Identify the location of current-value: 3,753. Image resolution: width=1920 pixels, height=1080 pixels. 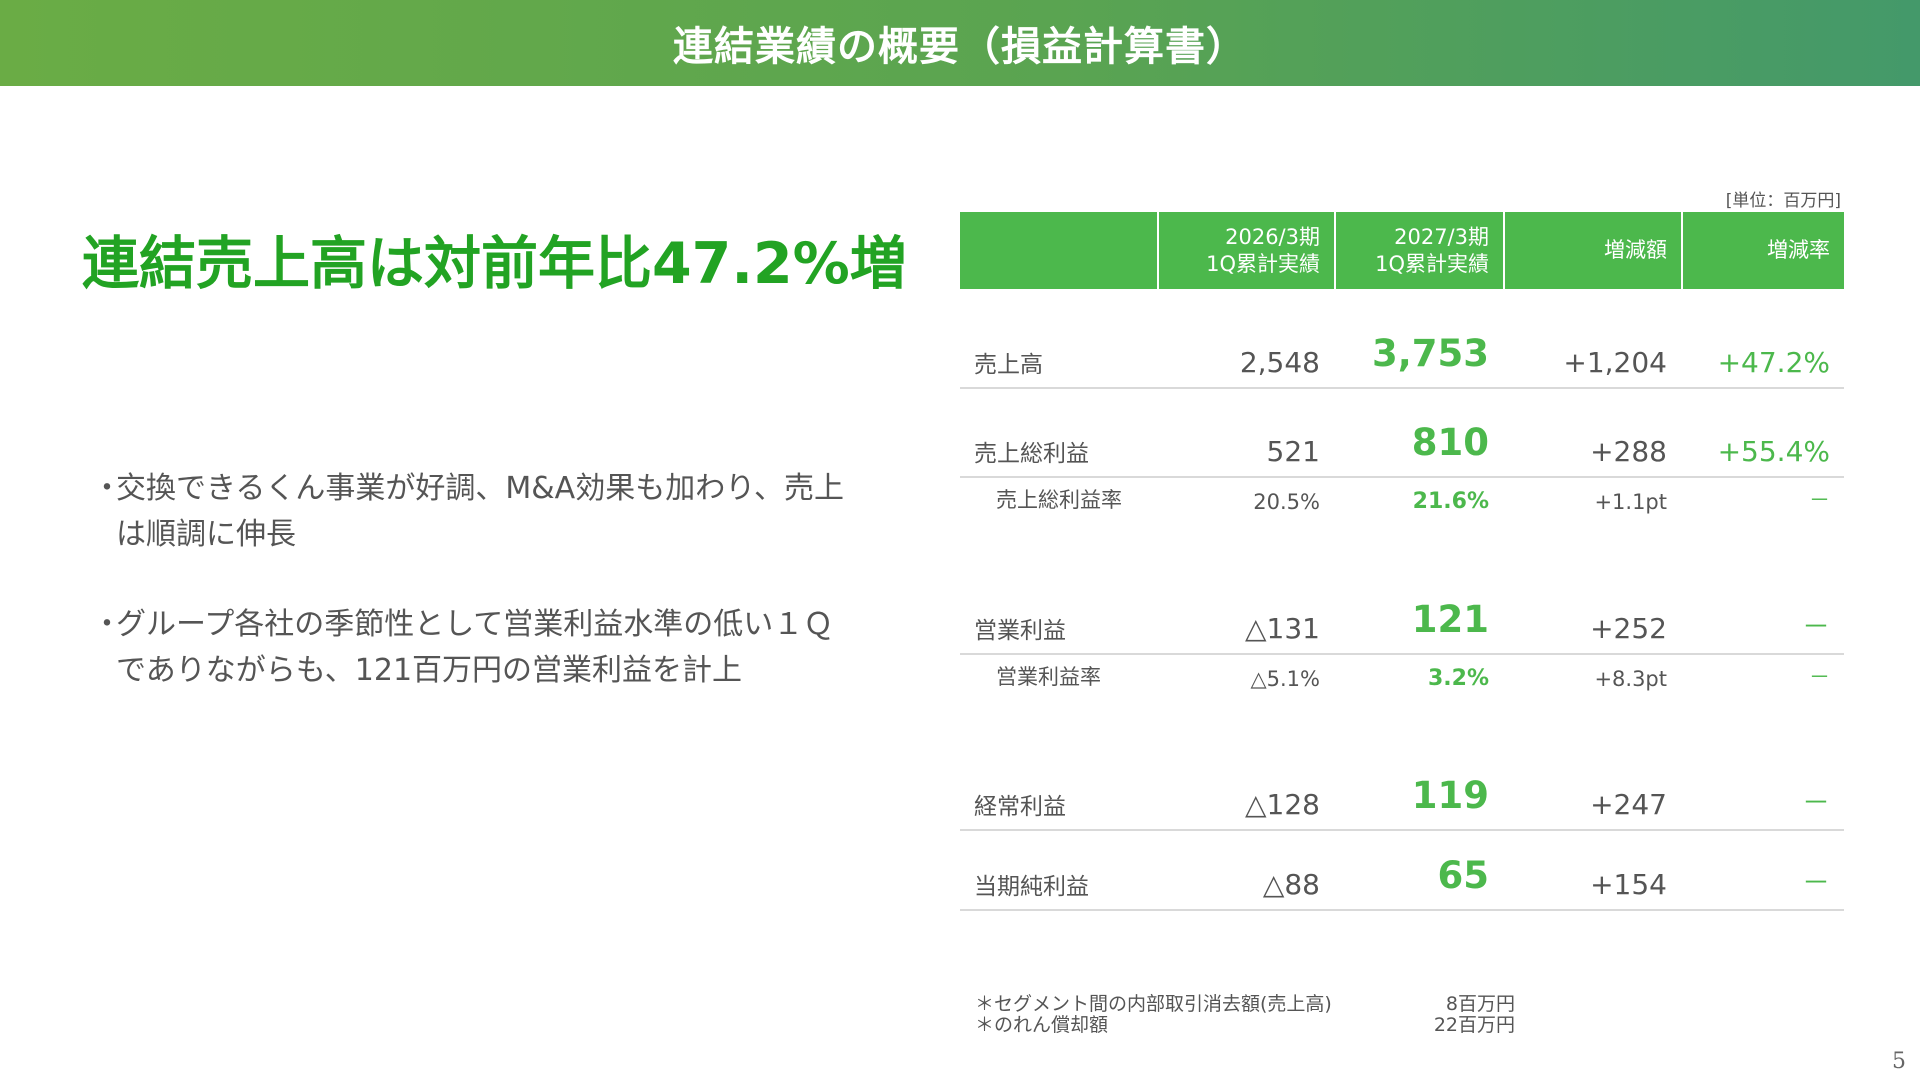
(1430, 353).